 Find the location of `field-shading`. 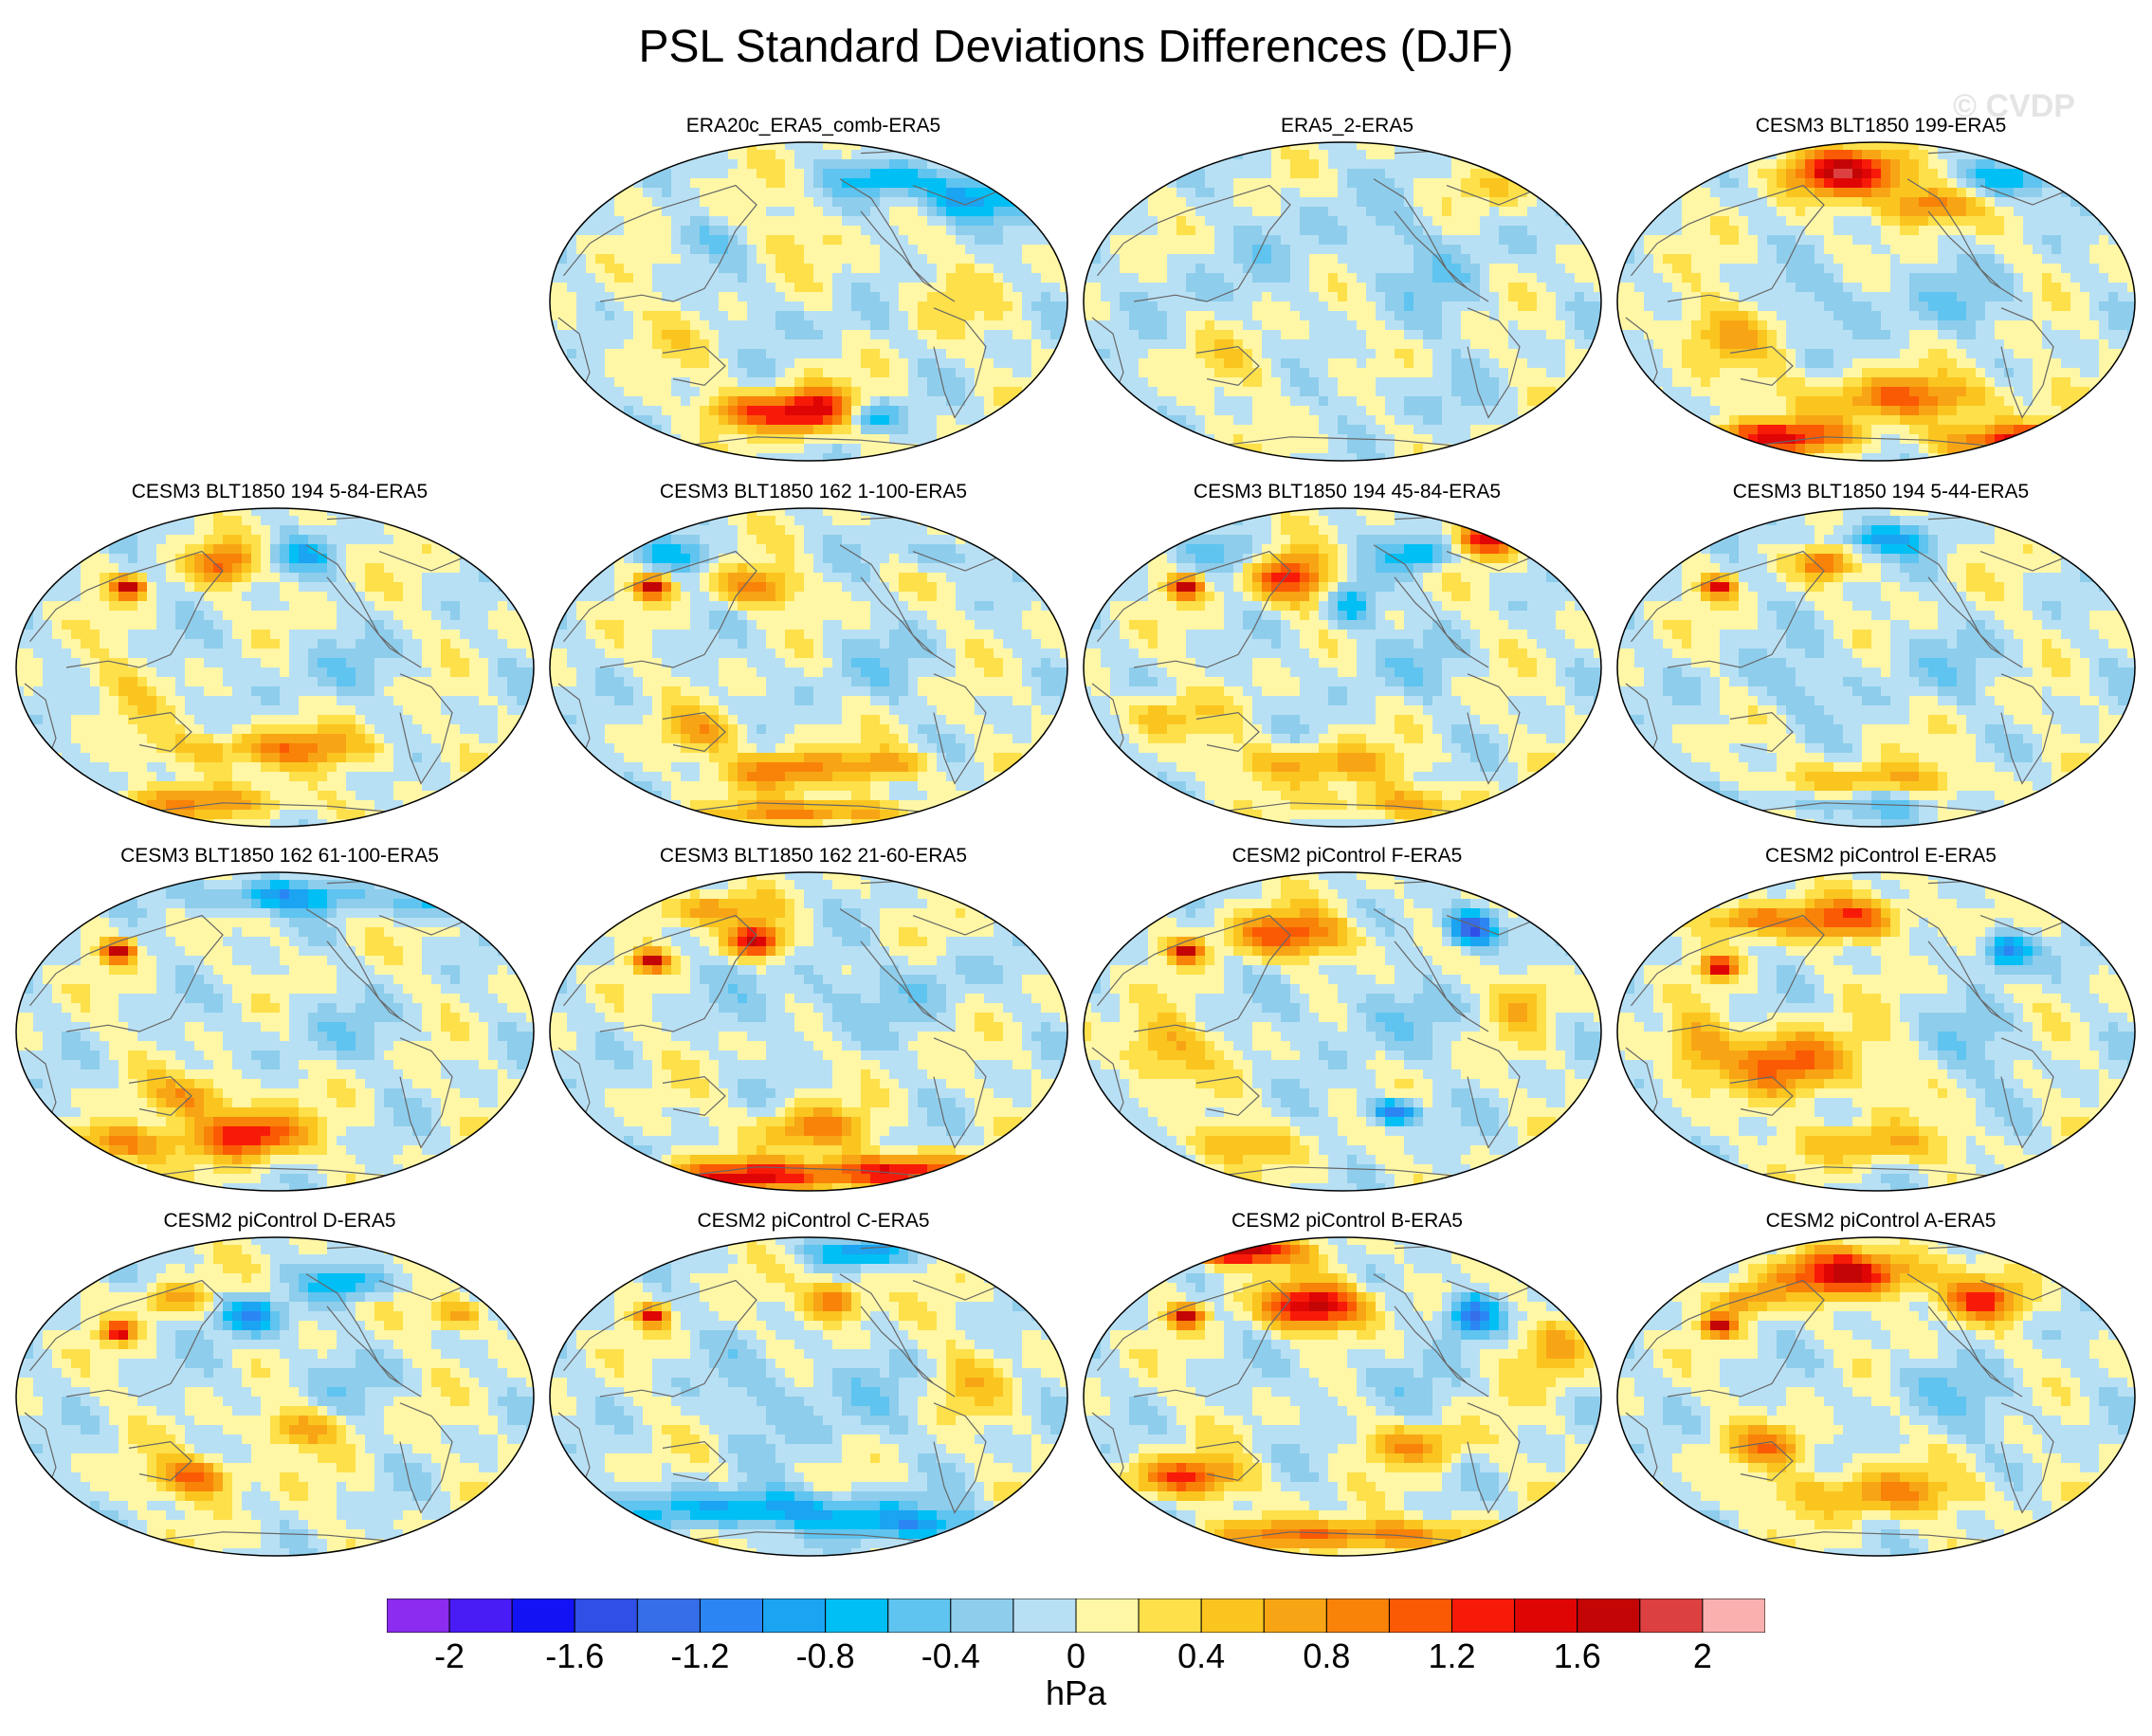

field-shading is located at coordinates (809, 301).